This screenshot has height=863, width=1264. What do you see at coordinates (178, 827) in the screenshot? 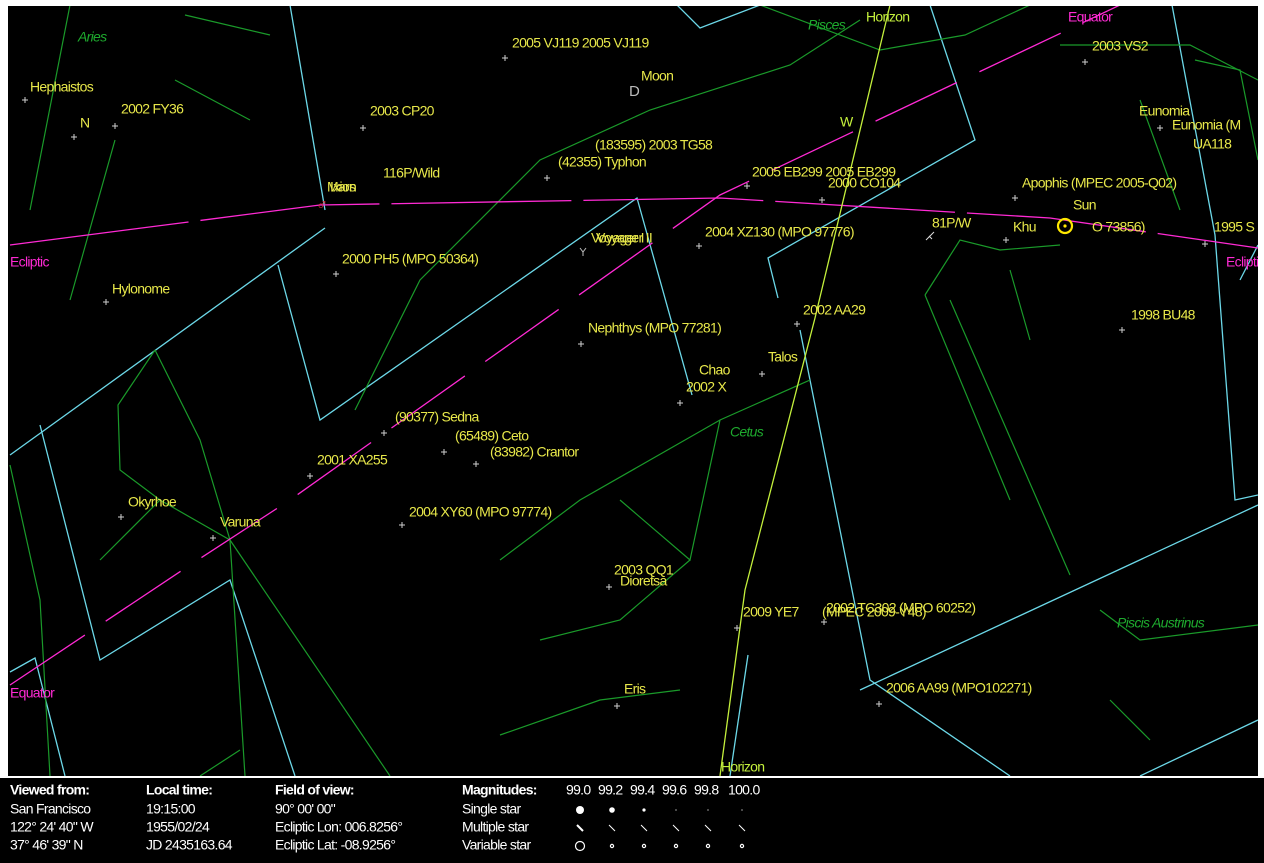
I see `panel-value: 1955/02/24` at bounding box center [178, 827].